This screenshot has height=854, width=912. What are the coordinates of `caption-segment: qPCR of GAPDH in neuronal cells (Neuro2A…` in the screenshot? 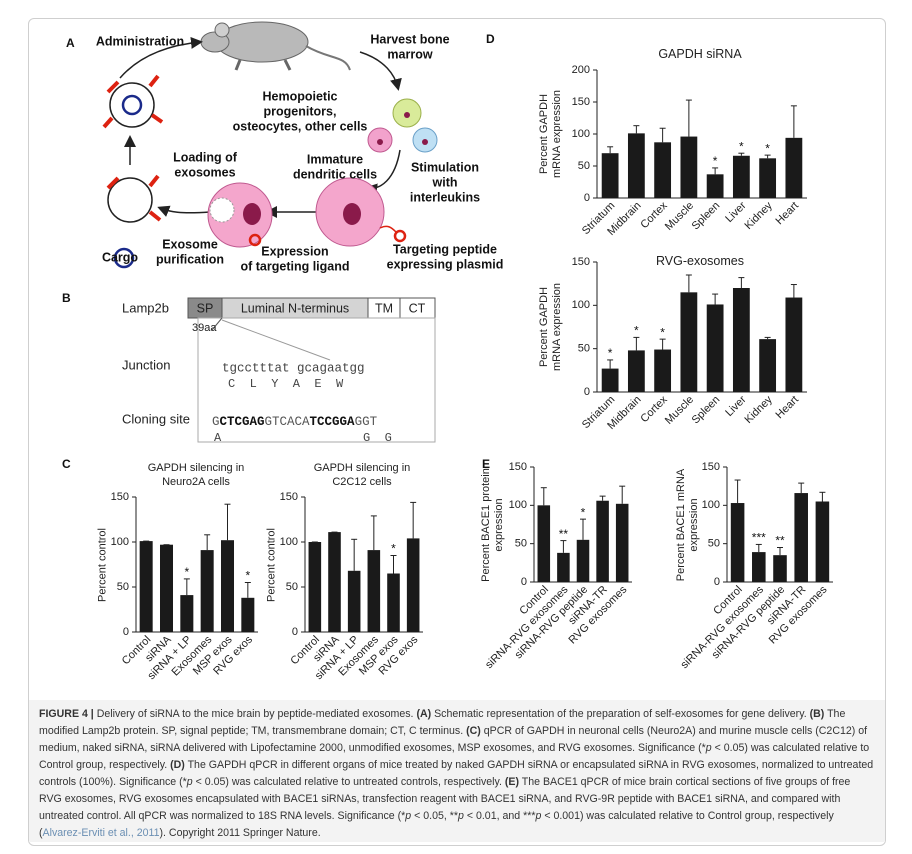 It's located at (453, 739).